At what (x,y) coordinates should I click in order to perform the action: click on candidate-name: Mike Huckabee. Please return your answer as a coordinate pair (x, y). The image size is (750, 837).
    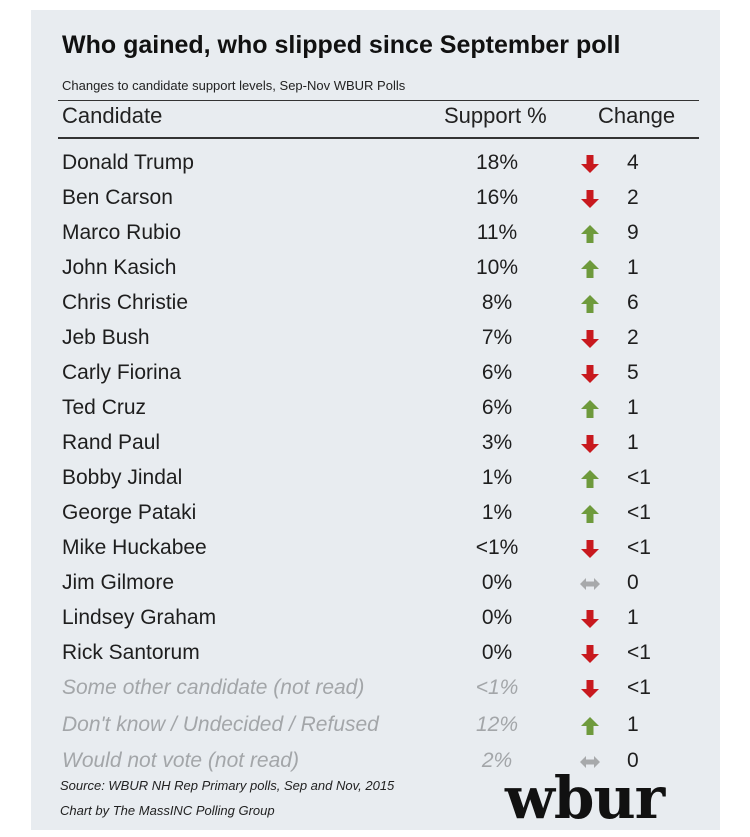
    Looking at the image, I should click on (134, 547).